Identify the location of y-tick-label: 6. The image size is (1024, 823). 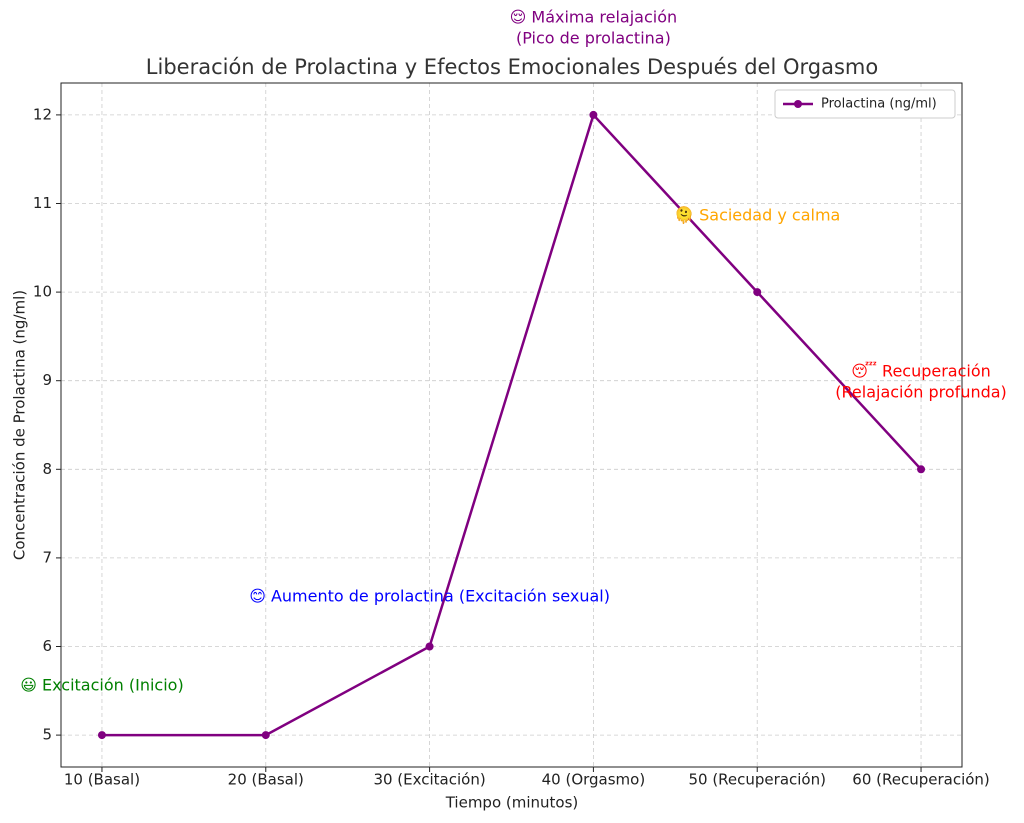
(47, 646).